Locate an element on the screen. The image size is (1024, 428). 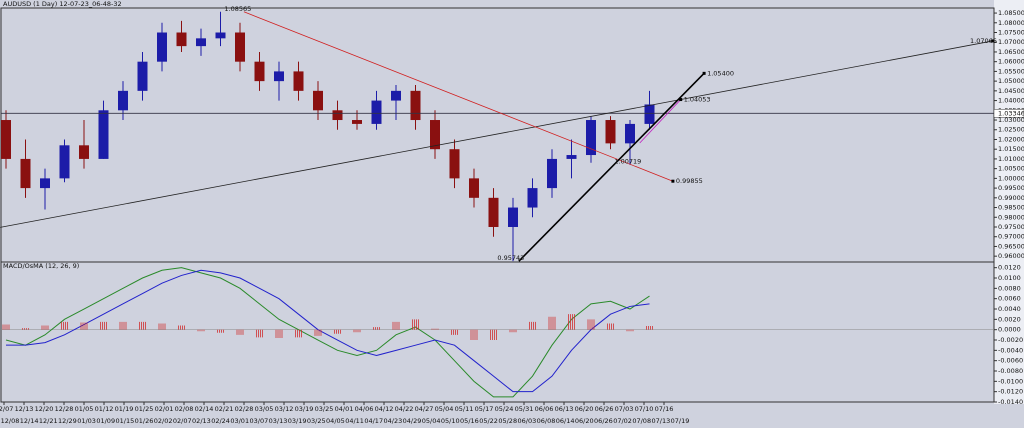
y-tick-label: 1.00500 is located at coordinates (1011, 169).